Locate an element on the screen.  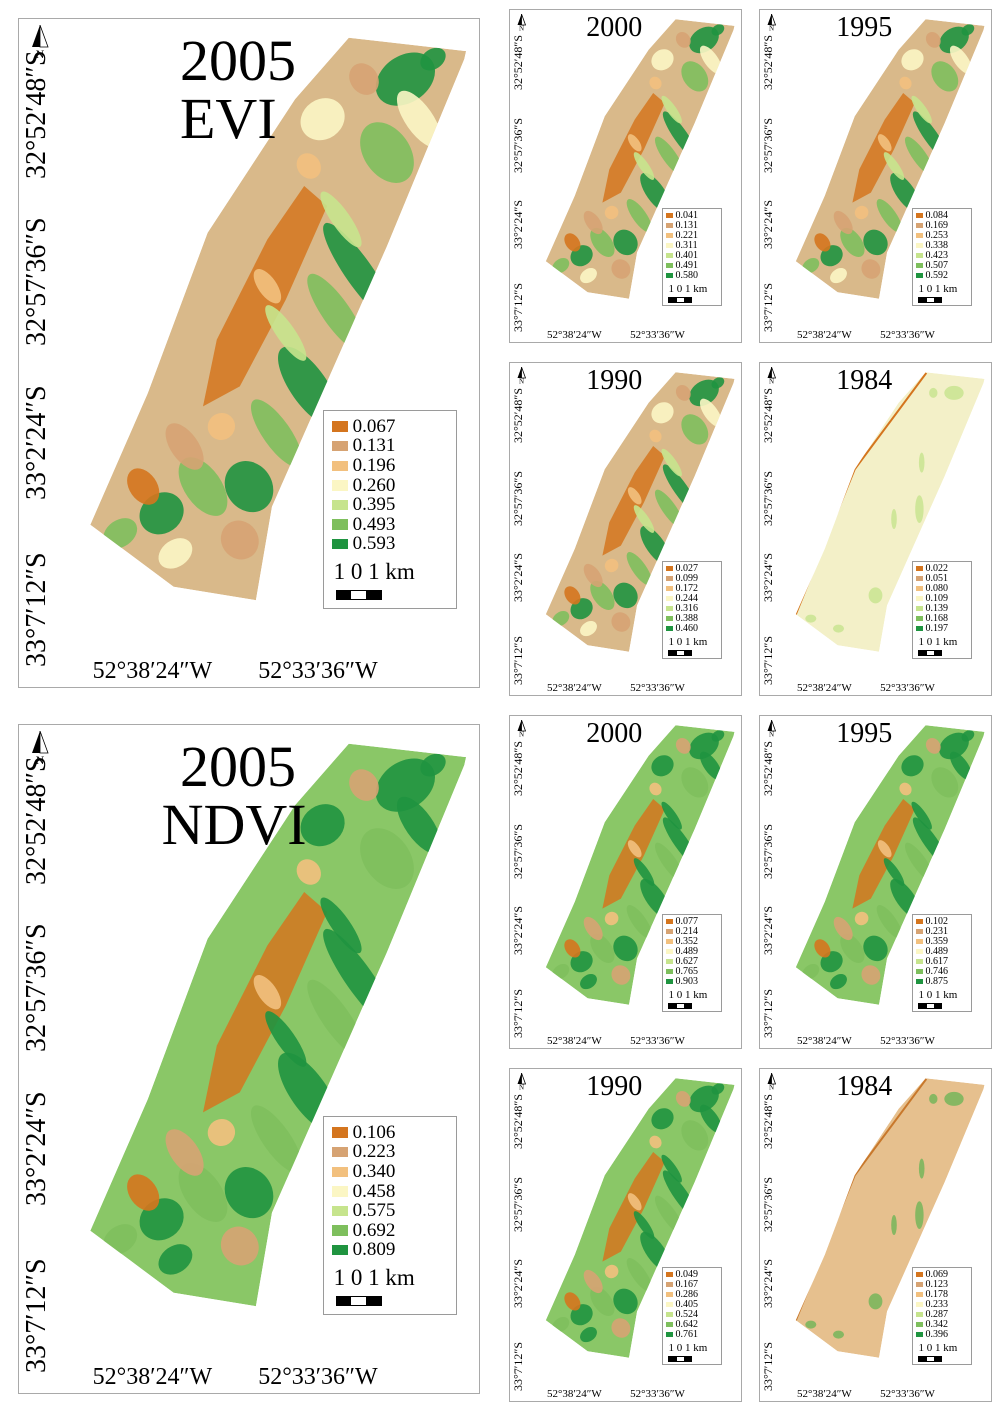
latitude-label: 32°52′48″S is located at coordinates (36, 821).